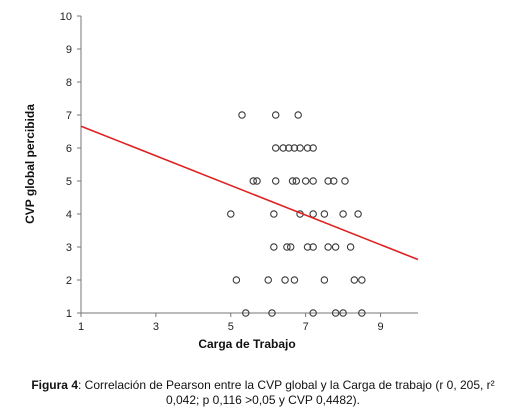  Describe the element at coordinates (69, 281) in the screenshot. I see `y-tick-label: 2` at that location.